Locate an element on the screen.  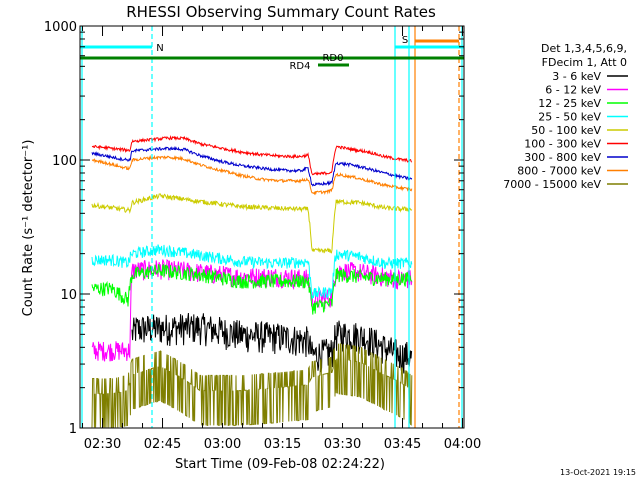
y-tick-label: 100 is located at coordinates (64, 161).